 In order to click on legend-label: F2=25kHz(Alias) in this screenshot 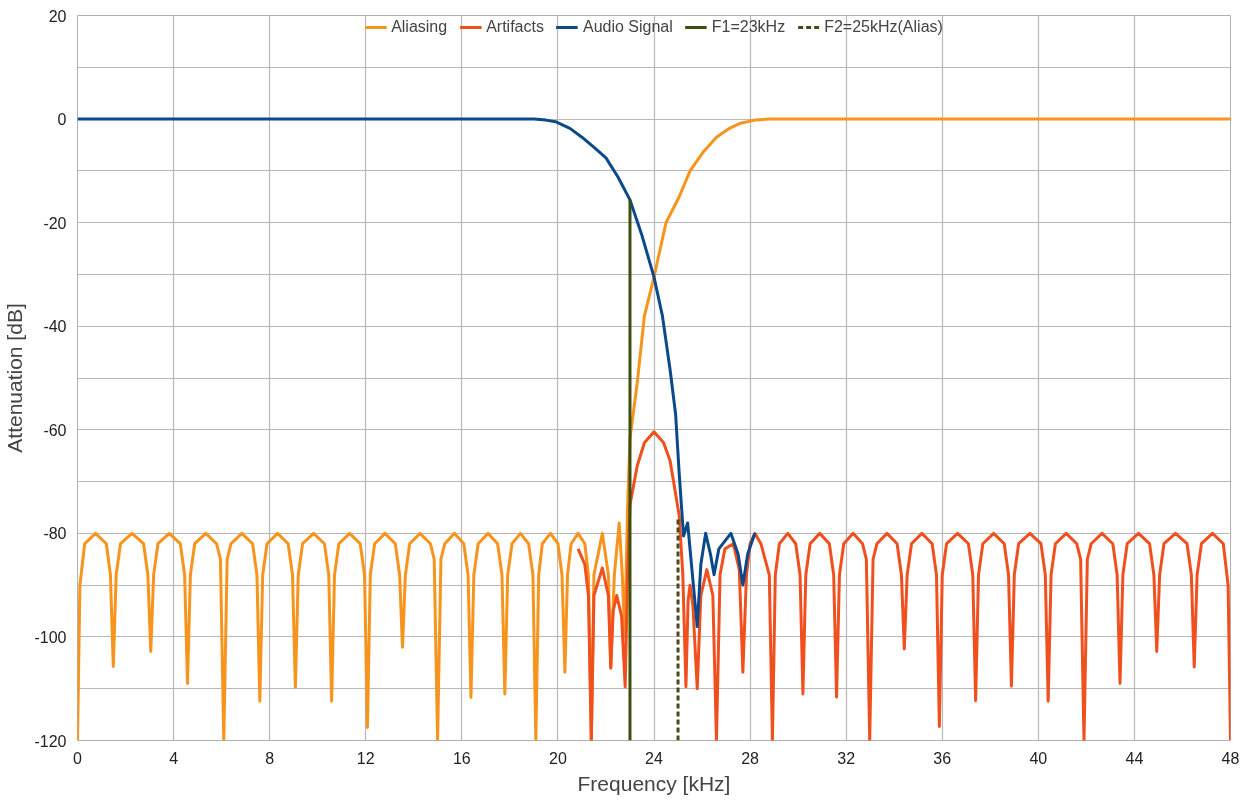, I will do `click(883, 27)`.